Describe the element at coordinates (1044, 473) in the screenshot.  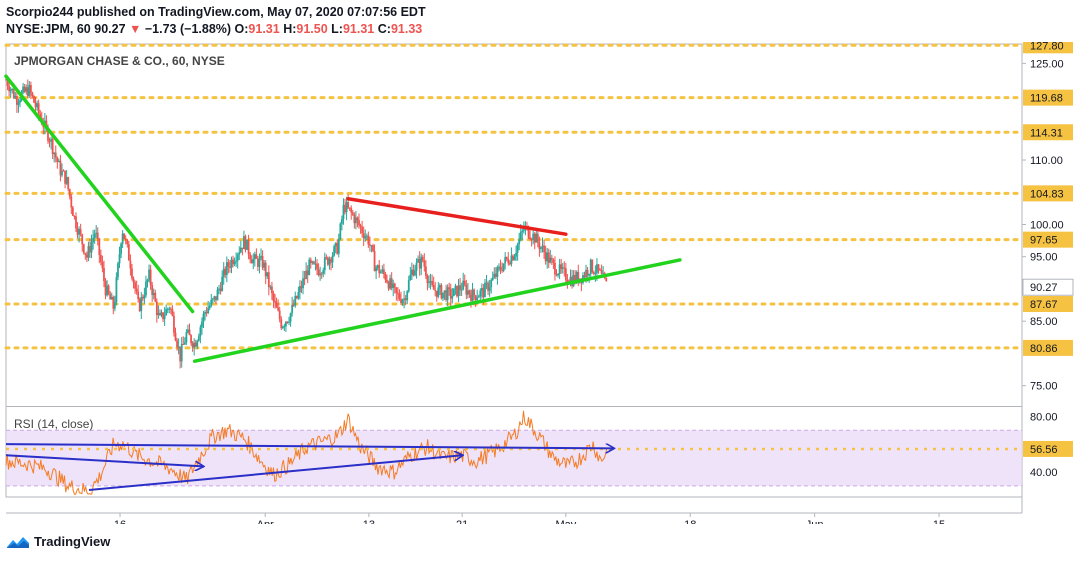
I see `rsi-y-tick-label: 40.00` at that location.